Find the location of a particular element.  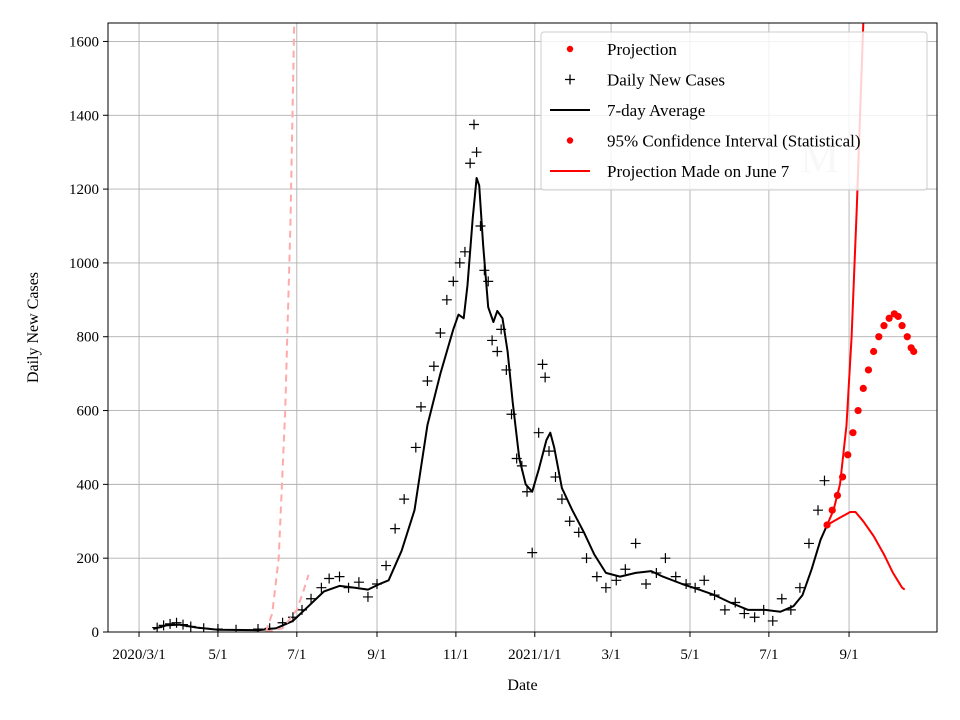

y-tick-label: 0 is located at coordinates (96, 633).